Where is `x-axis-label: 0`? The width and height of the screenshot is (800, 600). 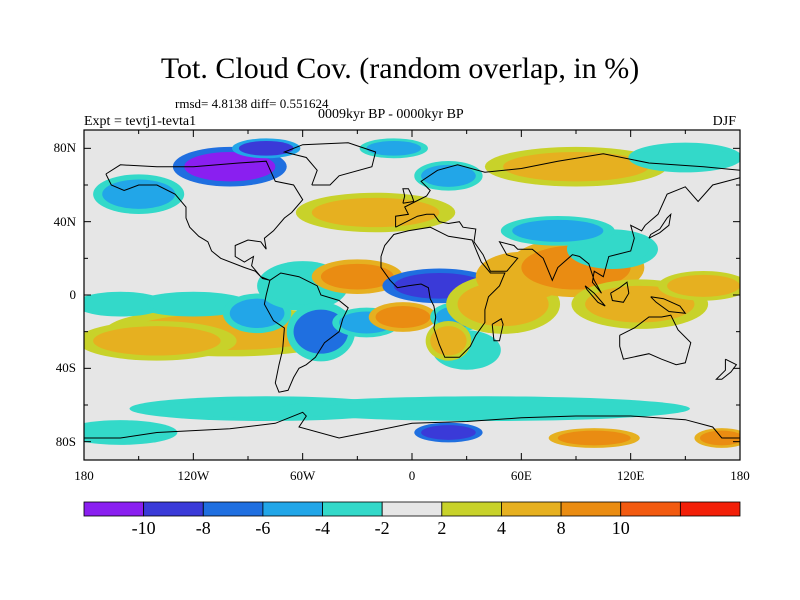
x-axis-label: 0 is located at coordinates (412, 475).